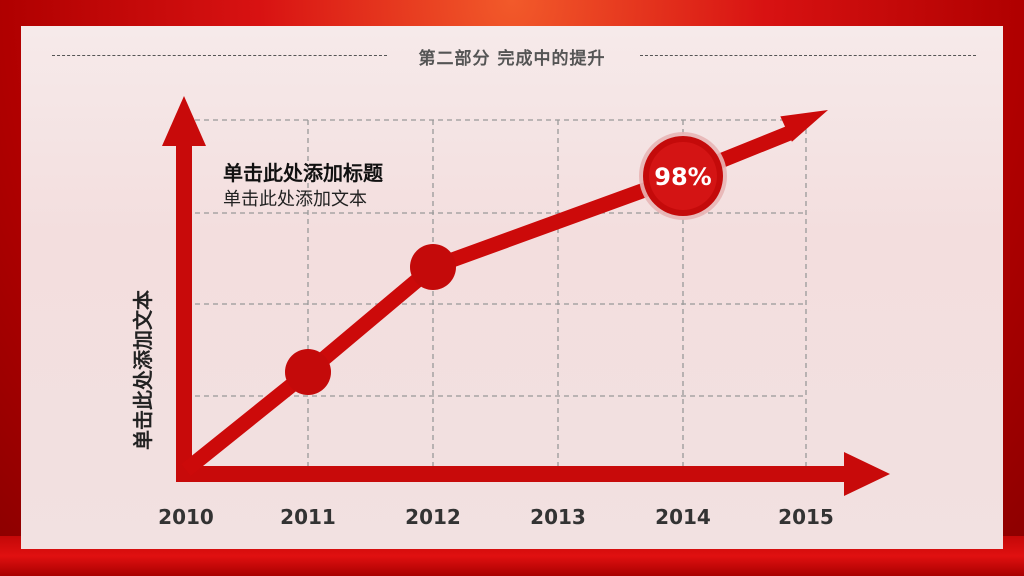 This screenshot has width=1024, height=576. I want to click on annotation-subtitle: 单击此处添加文本, so click(295, 199).